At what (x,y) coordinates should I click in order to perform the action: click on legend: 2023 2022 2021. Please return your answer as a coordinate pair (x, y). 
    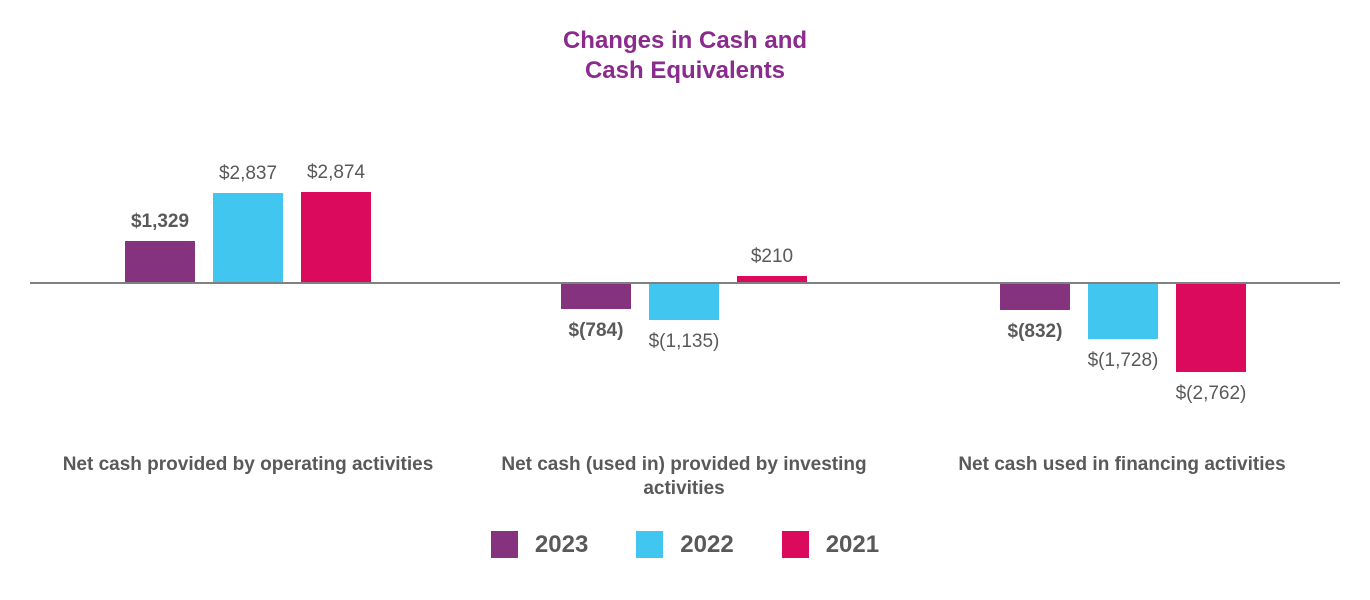
    Looking at the image, I should click on (685, 544).